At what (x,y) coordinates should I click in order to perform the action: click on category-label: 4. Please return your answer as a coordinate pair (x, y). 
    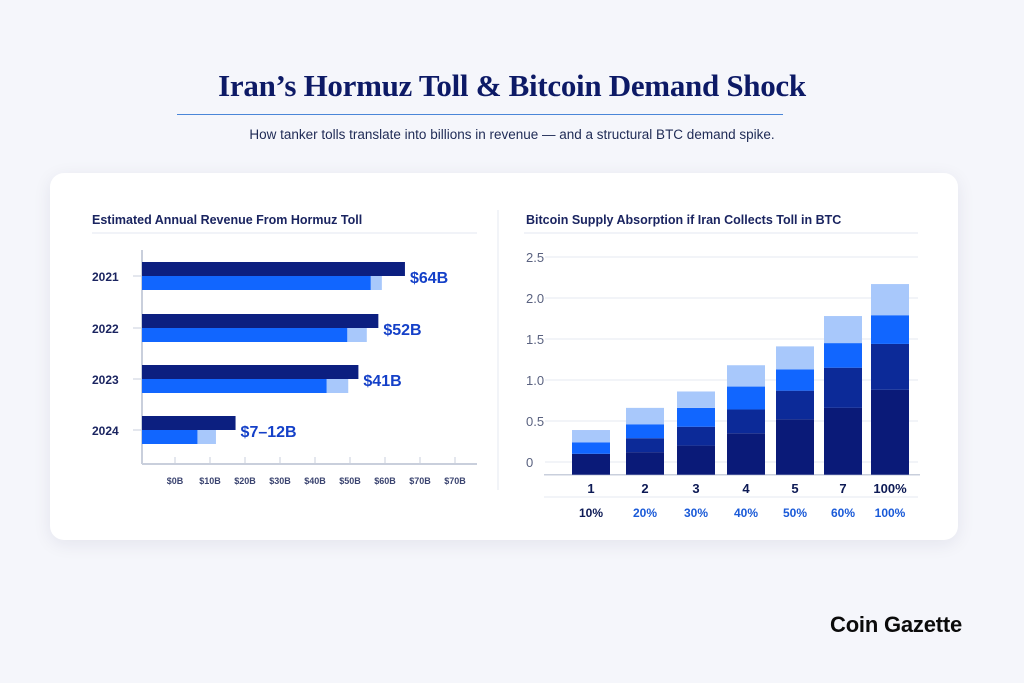
    Looking at the image, I should click on (746, 488).